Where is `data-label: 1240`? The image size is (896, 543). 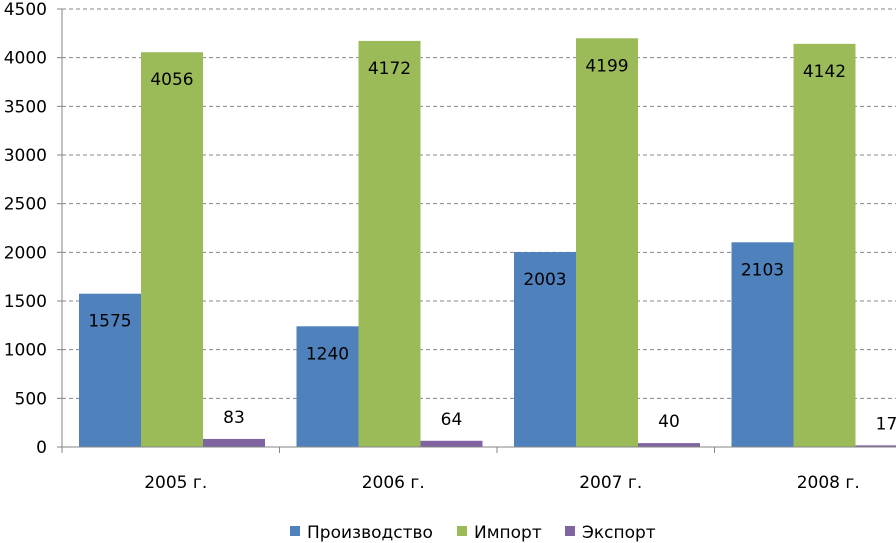 data-label: 1240 is located at coordinates (327, 354).